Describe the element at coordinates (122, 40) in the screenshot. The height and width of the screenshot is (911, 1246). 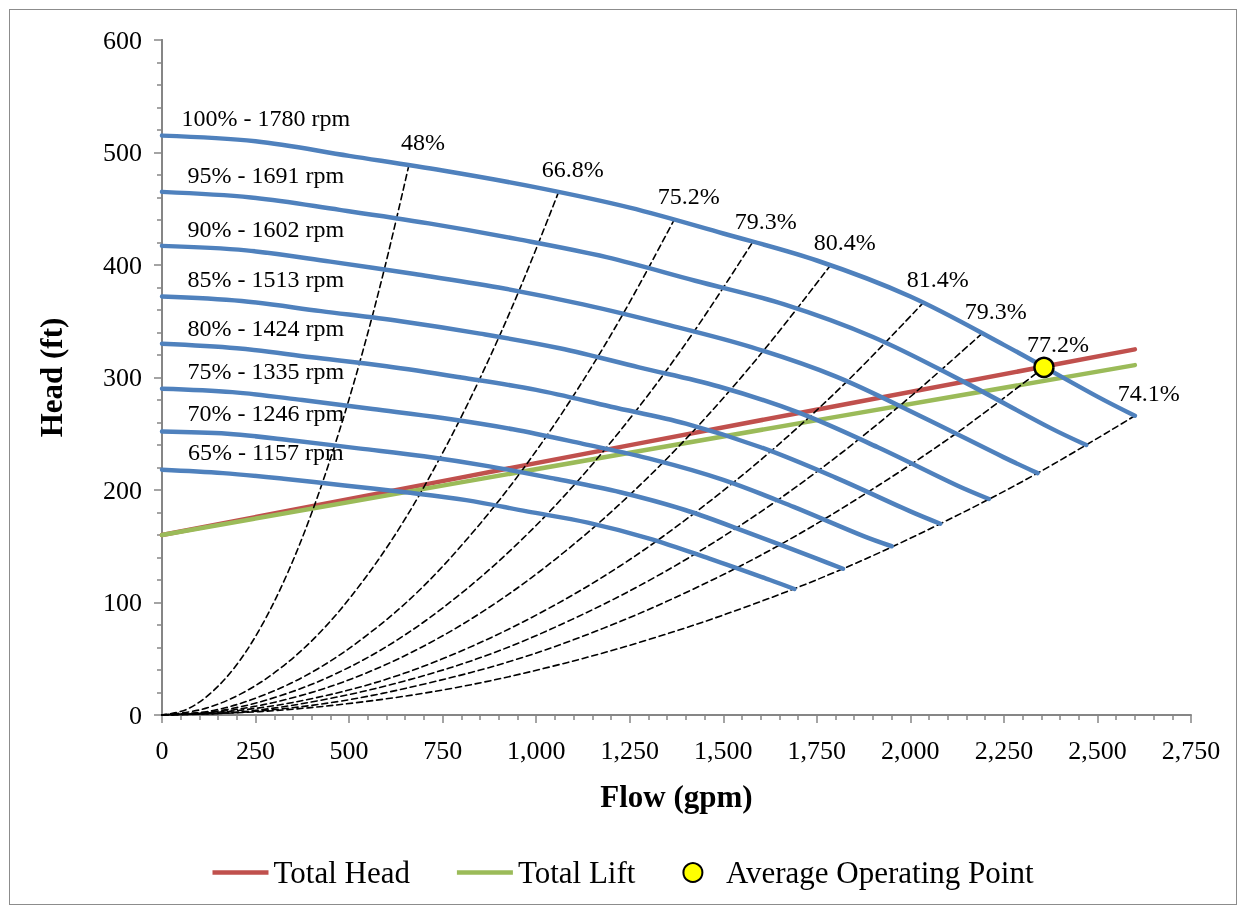
I see `y-tick-label: 600` at that location.